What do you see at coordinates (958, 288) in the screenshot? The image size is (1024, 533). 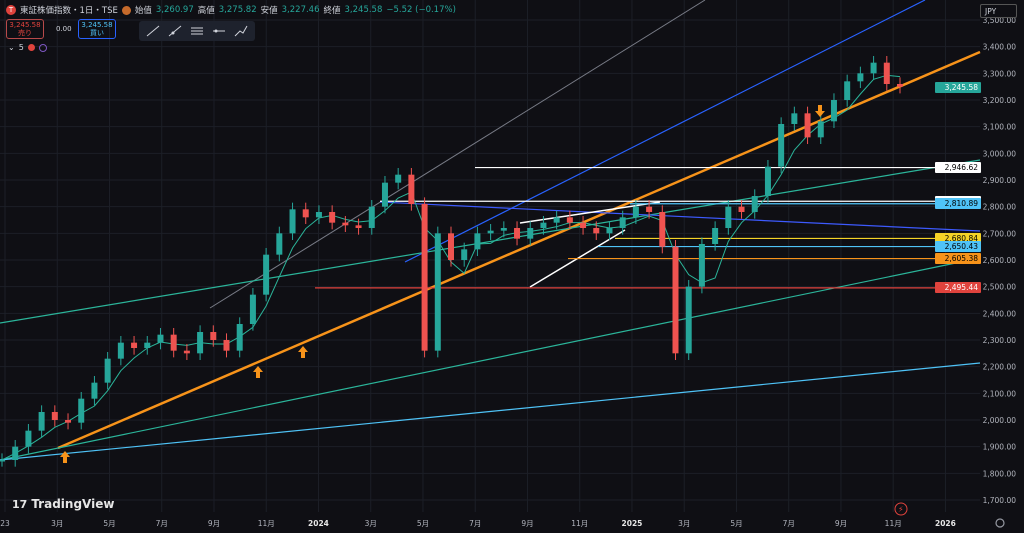 I see `price-level-label: 2,495.44` at bounding box center [958, 288].